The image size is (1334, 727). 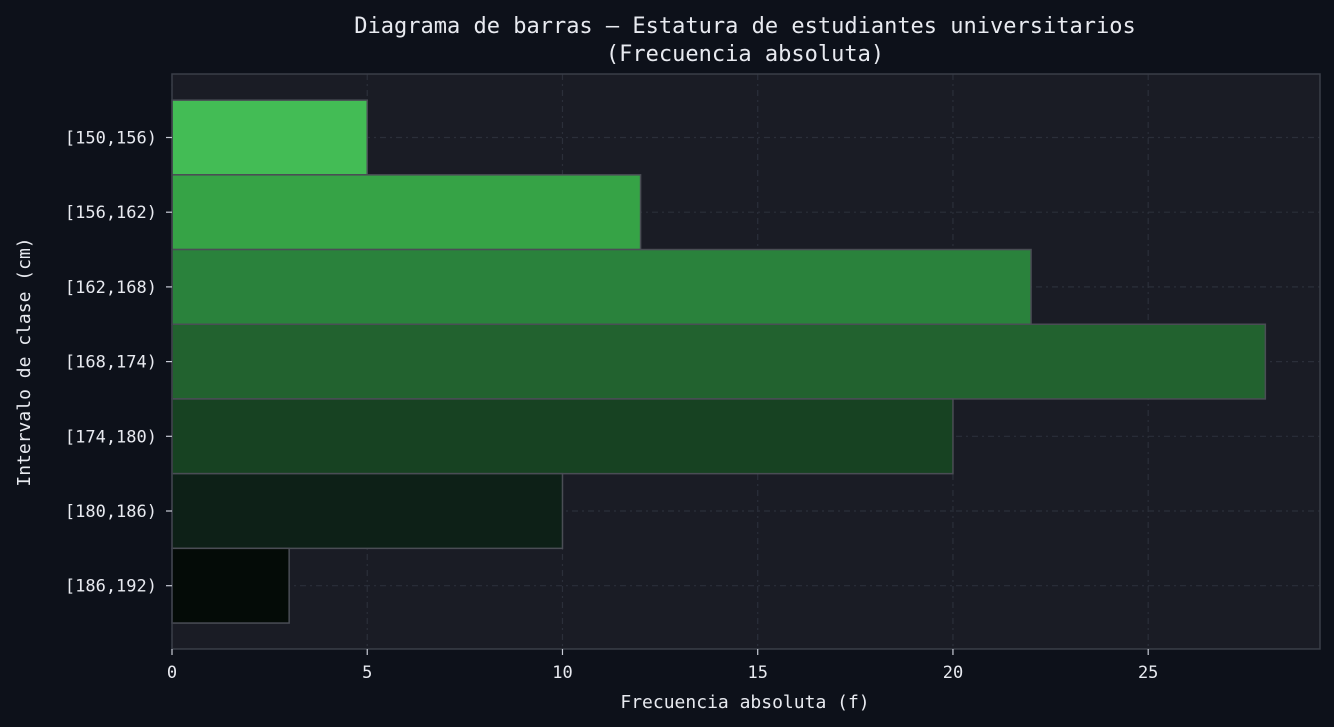 What do you see at coordinates (1148, 673) in the screenshot?
I see `x-tick-label: 25` at bounding box center [1148, 673].